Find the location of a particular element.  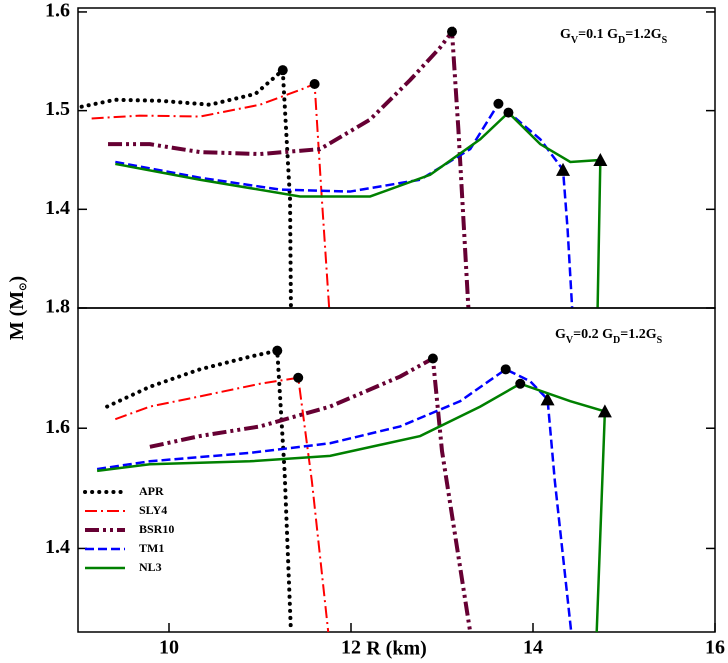

legend-label: BSR10 is located at coordinates (156, 529).